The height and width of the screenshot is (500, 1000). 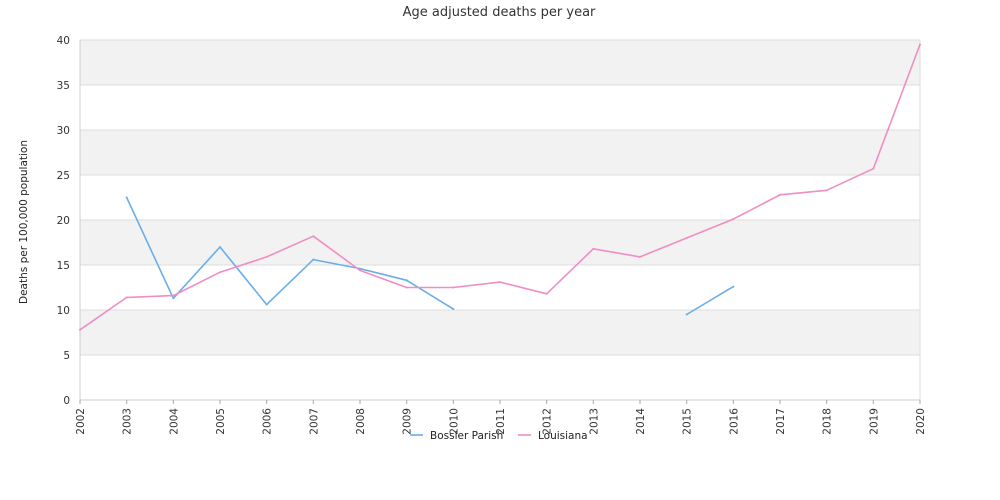 What do you see at coordinates (63, 41) in the screenshot?
I see `y-tick-label: 40` at bounding box center [63, 41].